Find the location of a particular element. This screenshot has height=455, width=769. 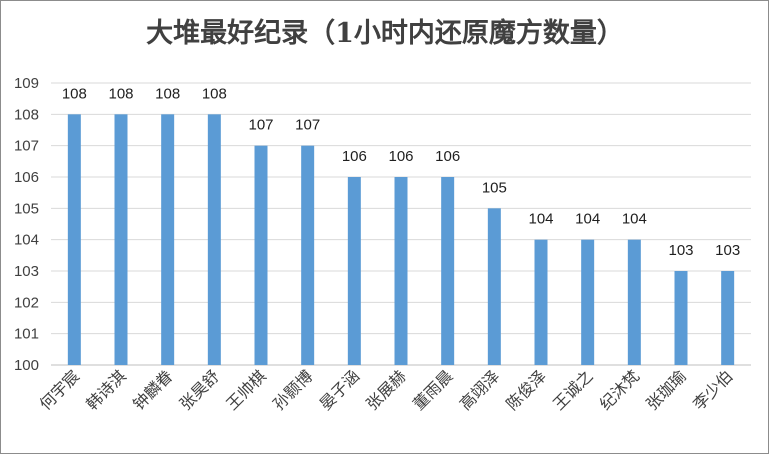

y-axis-ticks: 100 101 102 103 104 105 106 107 108 109 is located at coordinates (26, 224).